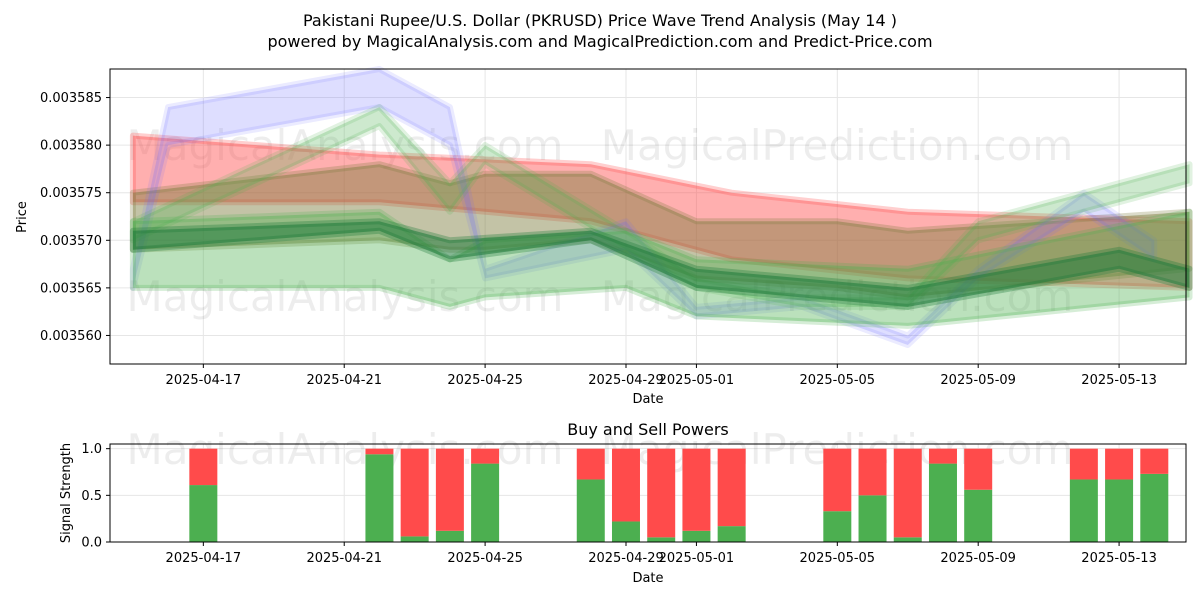  I want to click on price-band-dark-green, so click(661, 264).